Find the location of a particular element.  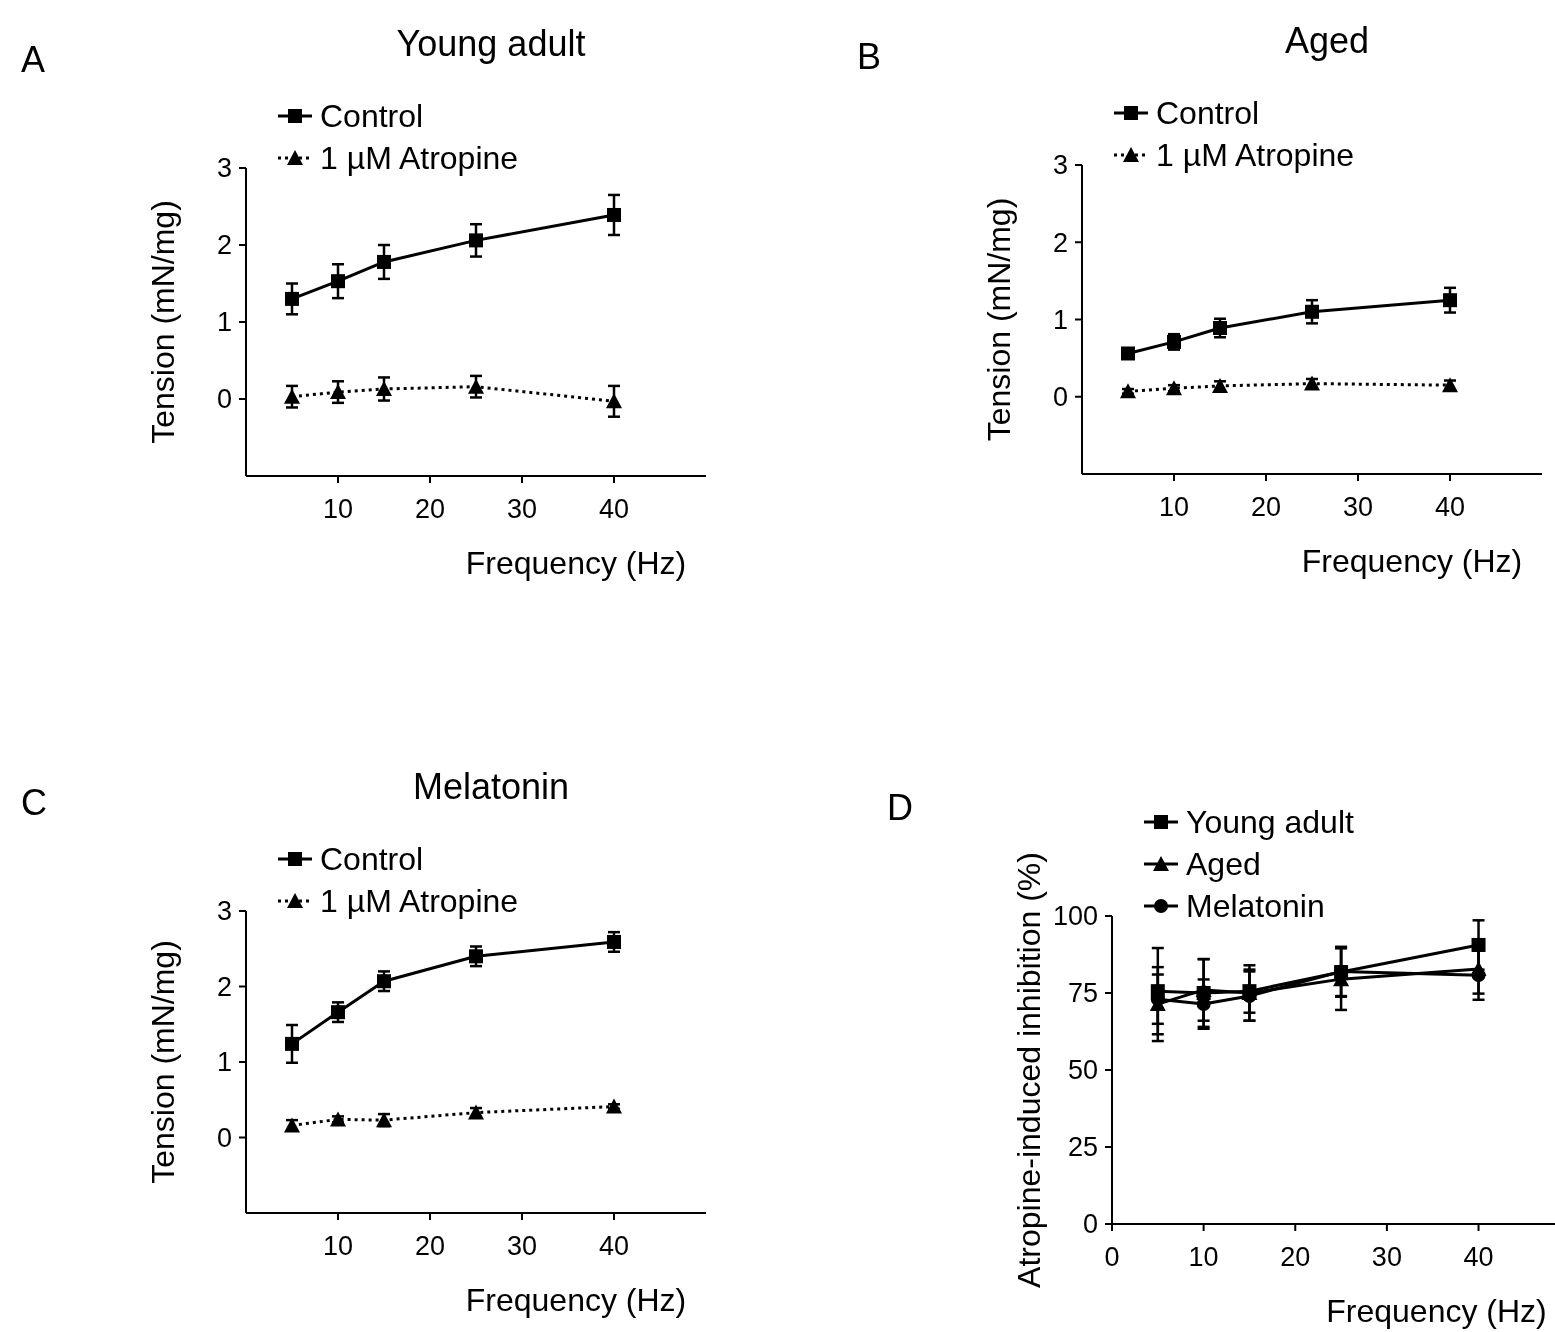

y-tick-label: 50 is located at coordinates (1082, 1070).